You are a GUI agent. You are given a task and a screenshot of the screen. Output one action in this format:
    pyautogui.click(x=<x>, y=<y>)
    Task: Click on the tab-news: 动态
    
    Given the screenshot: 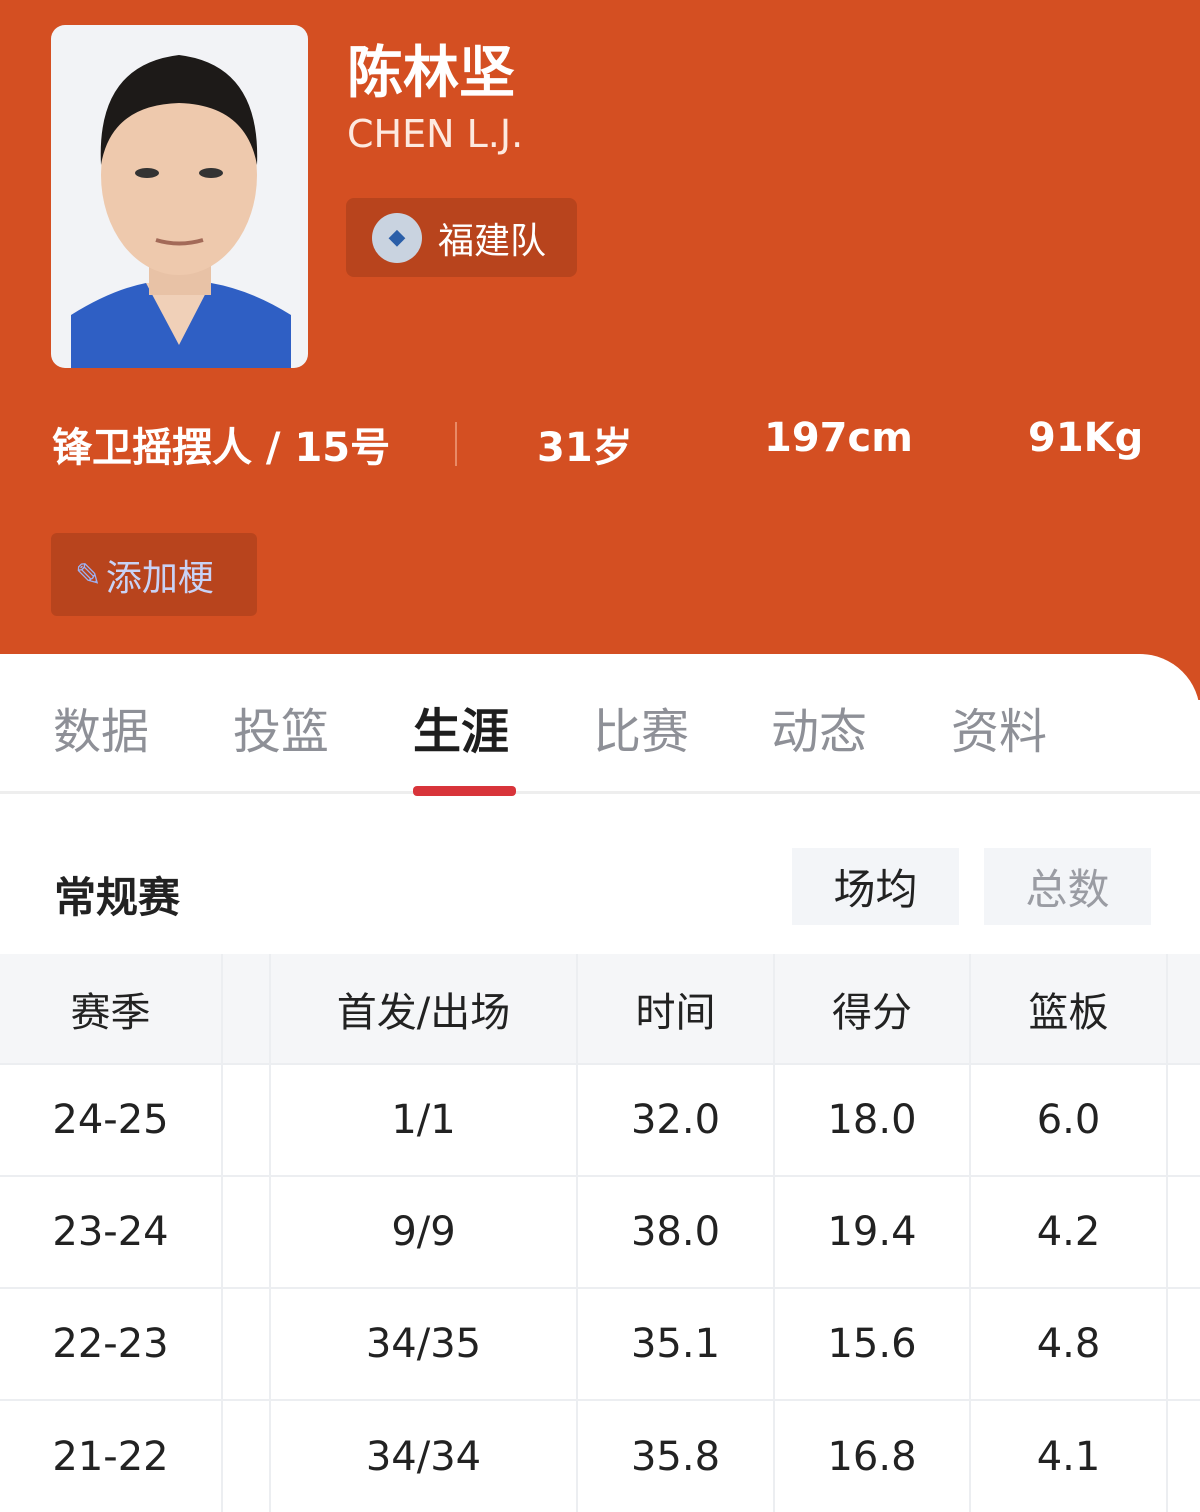 What is the action you would take?
    pyautogui.click(x=819, y=732)
    